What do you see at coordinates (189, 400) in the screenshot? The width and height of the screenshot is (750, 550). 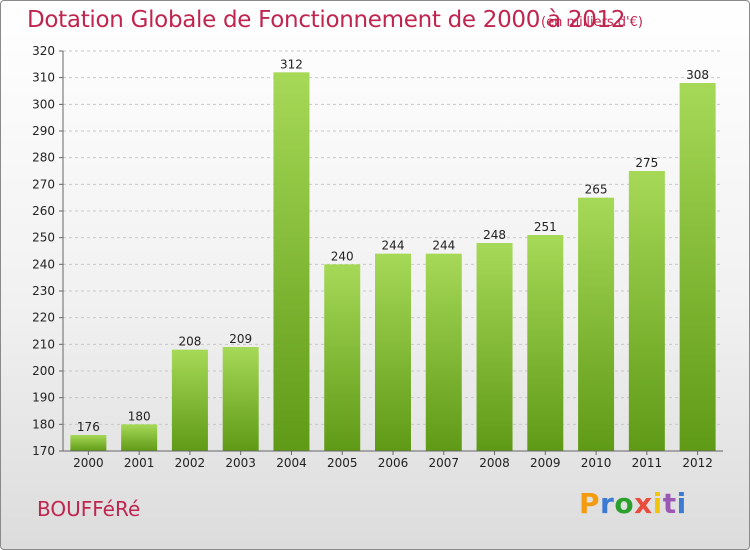 I see `bar-2002` at bounding box center [189, 400].